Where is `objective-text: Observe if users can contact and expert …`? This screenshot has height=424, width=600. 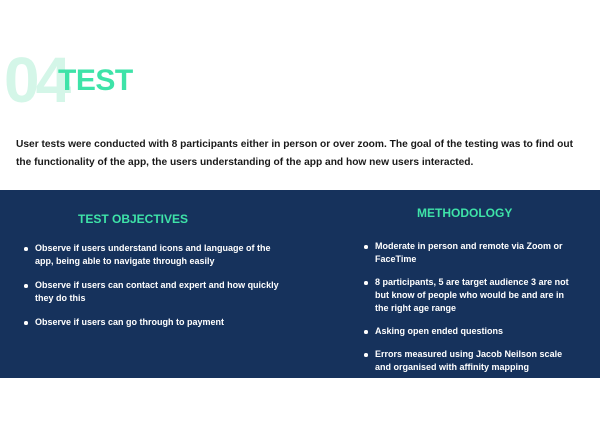 objective-text: Observe if users can contact and expert … is located at coordinates (157, 291).